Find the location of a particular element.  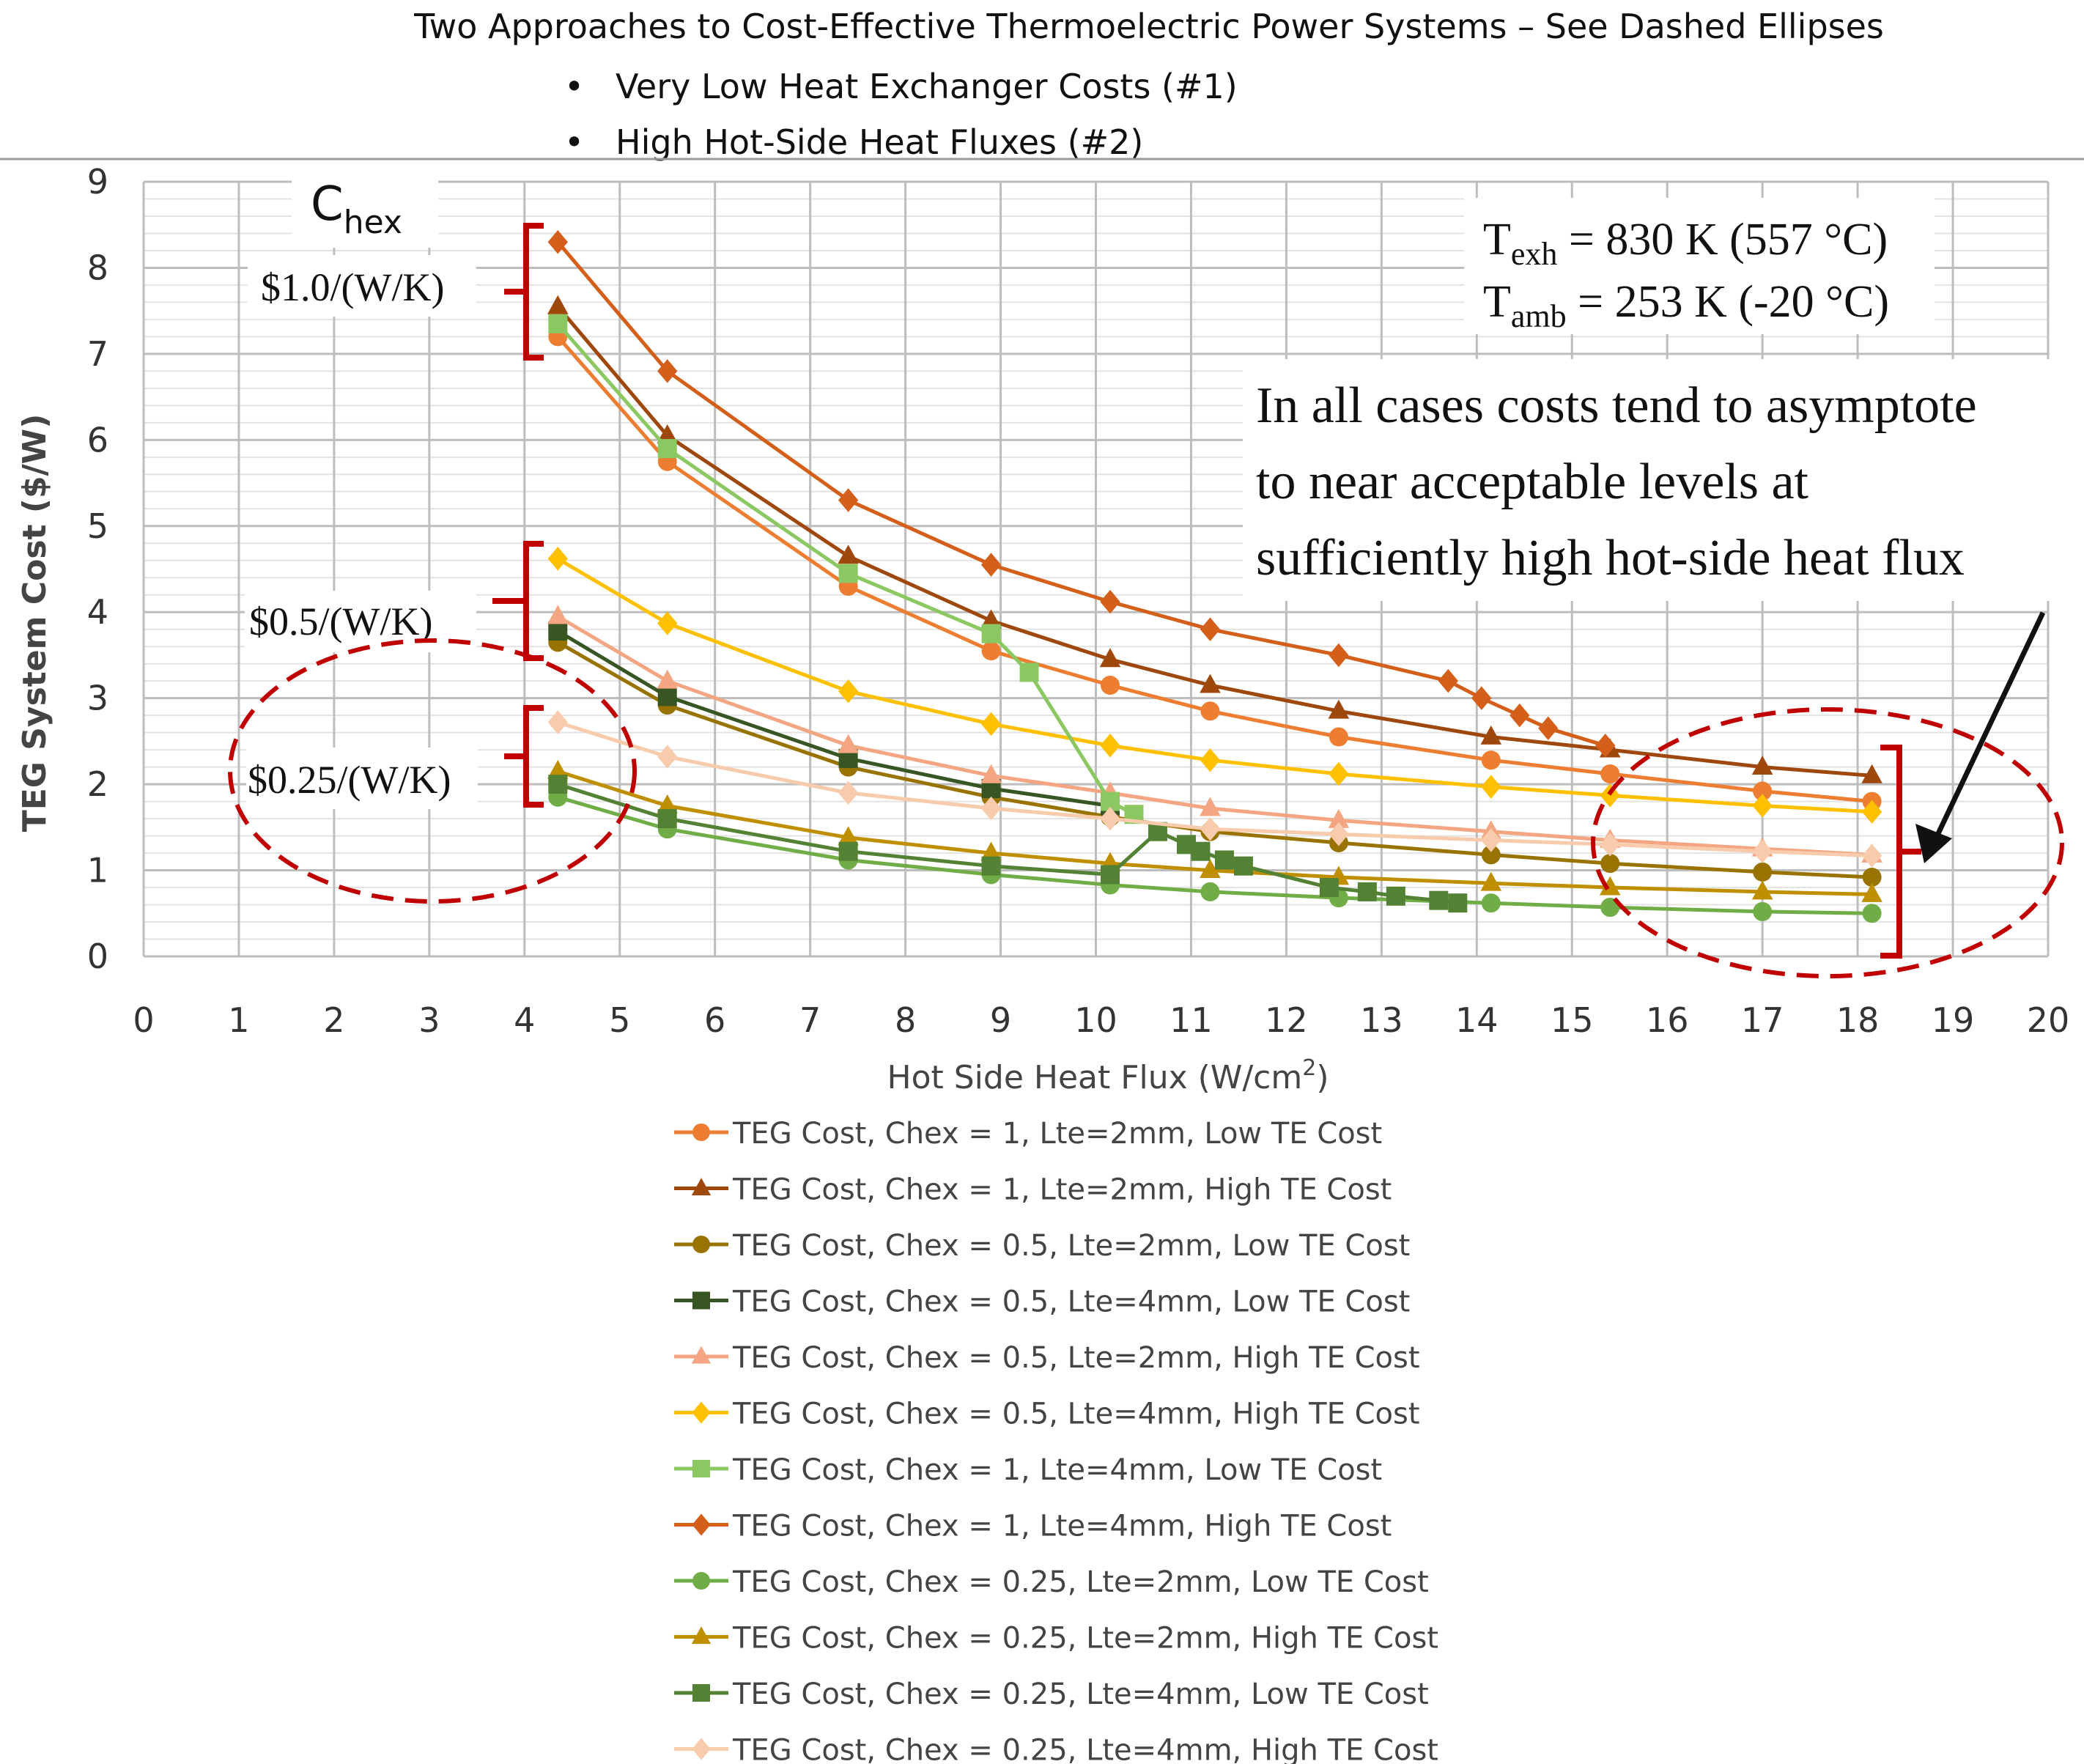

x-tick-label: 13 is located at coordinates (1381, 1020).